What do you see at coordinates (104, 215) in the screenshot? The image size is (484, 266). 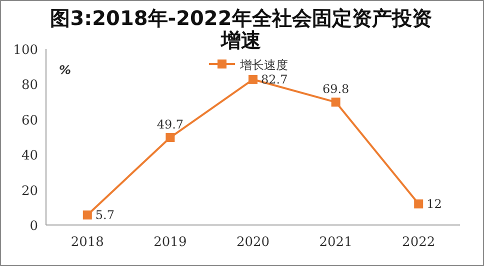 I see `data-label: 5.7` at bounding box center [104, 215].